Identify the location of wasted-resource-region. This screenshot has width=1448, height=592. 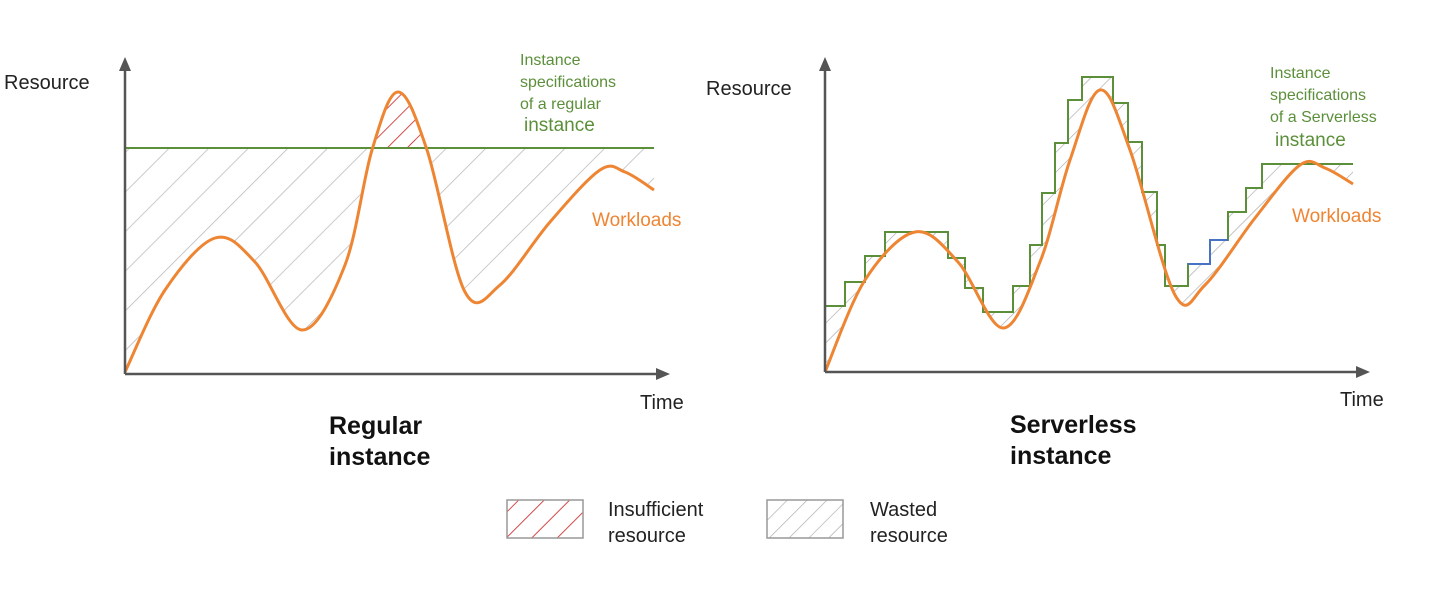
(389, 256).